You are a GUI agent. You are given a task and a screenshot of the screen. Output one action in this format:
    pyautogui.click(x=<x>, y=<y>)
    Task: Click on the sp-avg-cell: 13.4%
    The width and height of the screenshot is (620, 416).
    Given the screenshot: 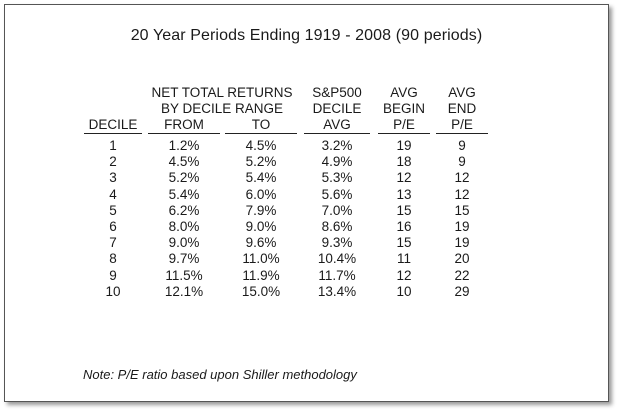 What is the action you would take?
    pyautogui.click(x=337, y=291)
    